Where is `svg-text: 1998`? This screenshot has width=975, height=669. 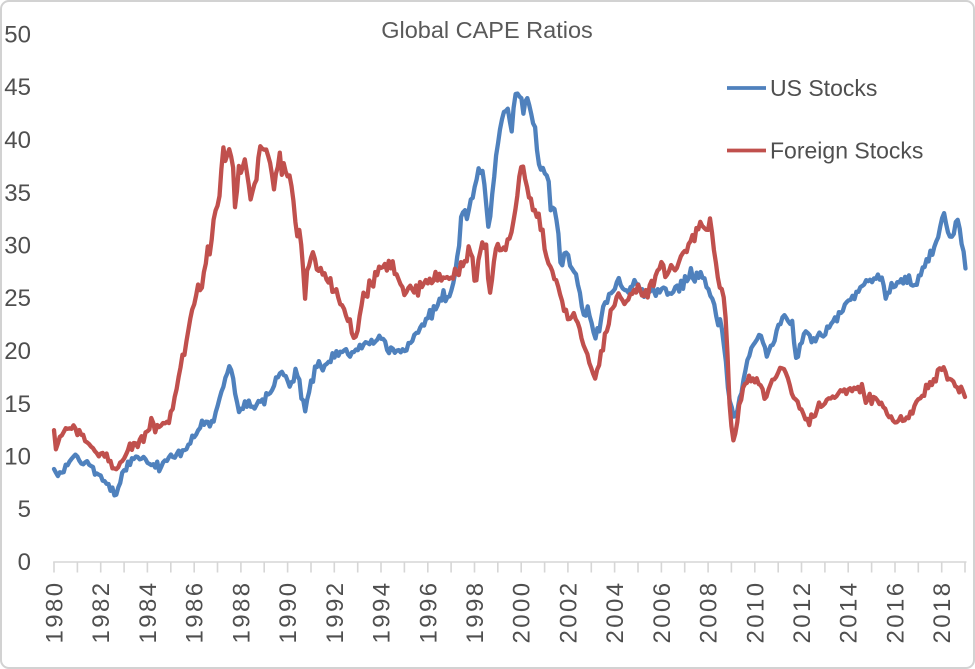
svg-text: 1998 is located at coordinates (475, 612).